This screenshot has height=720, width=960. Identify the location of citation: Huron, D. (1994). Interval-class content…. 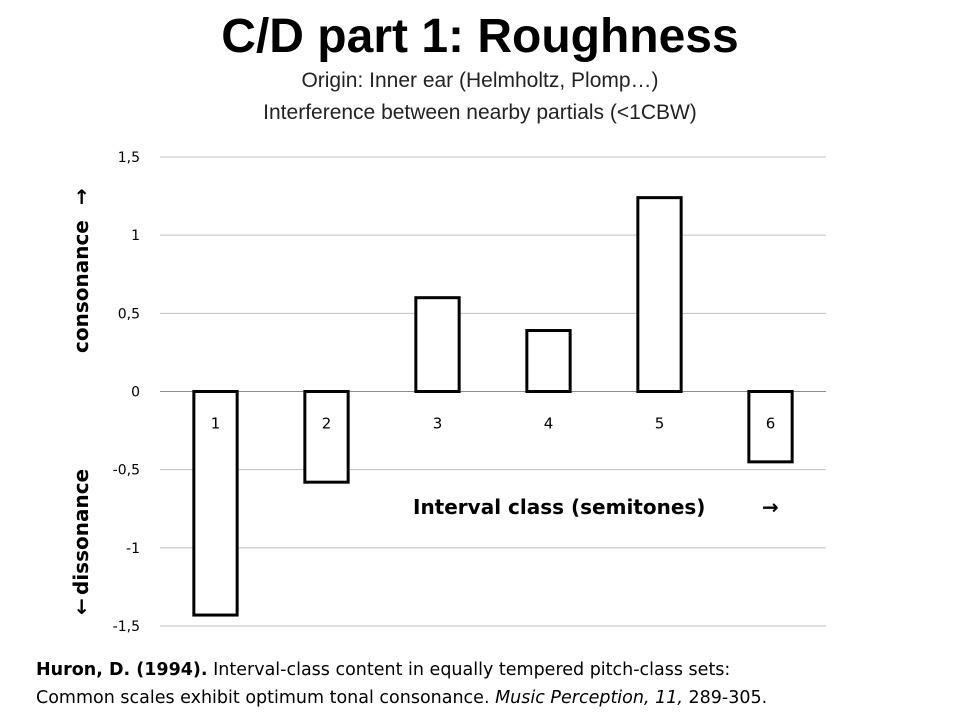
(491, 684).